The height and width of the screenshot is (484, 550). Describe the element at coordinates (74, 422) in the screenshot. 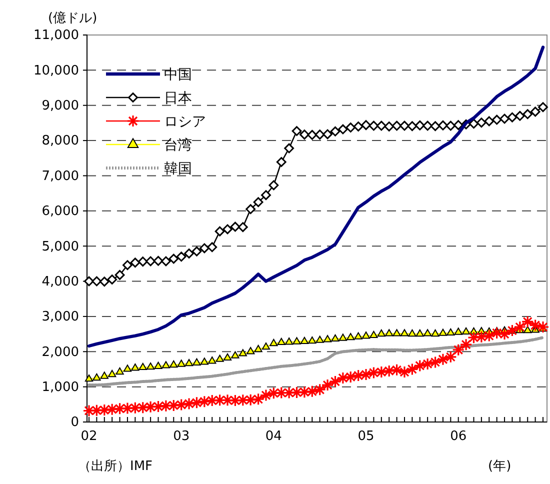

I see `y-tick-label: 0` at that location.